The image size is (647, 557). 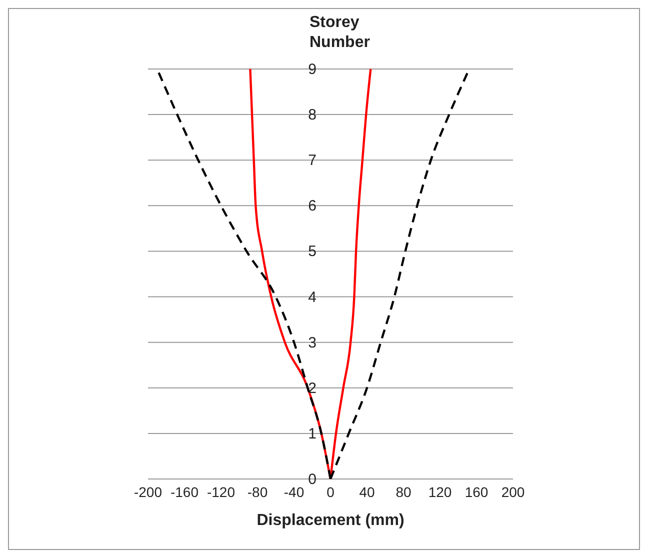 What do you see at coordinates (312, 206) in the screenshot?
I see `y-tick-label: 6` at bounding box center [312, 206].